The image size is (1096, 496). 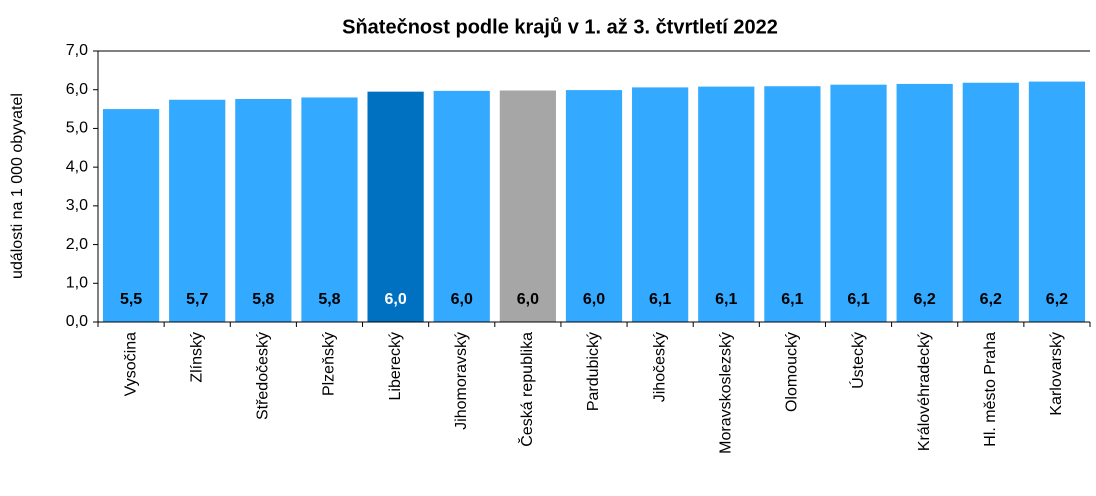 What do you see at coordinates (77, 321) in the screenshot?
I see `y-tick-label: 0,0` at bounding box center [77, 321].